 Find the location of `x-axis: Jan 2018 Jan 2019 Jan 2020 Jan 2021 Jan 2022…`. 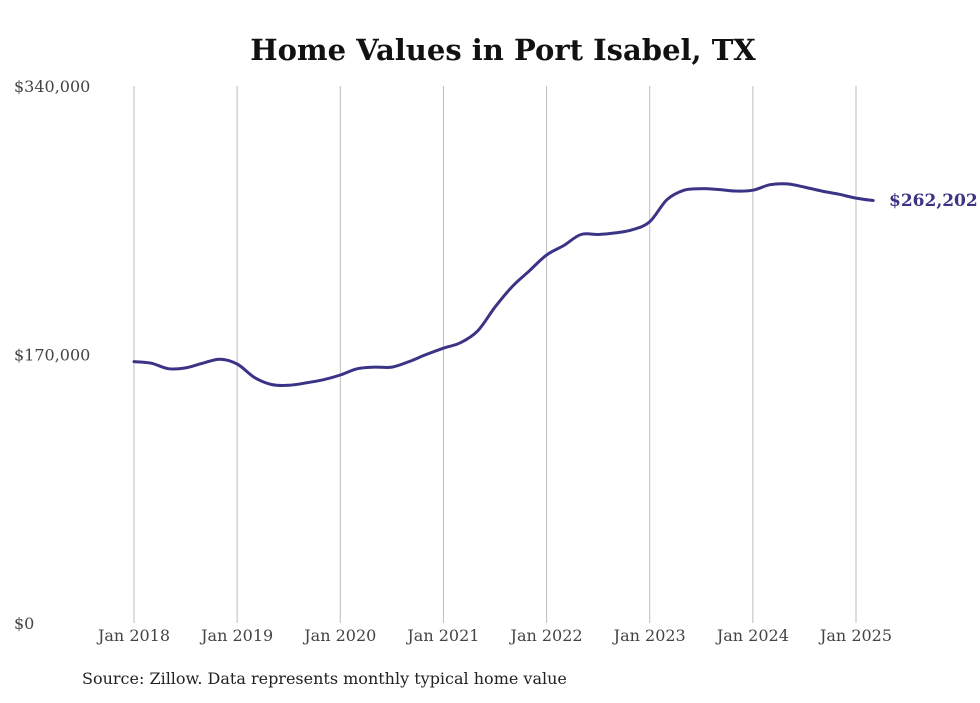

x-axis: Jan 2018 Jan 2019 Jan 2020 Jan 2021 Jan 2022… is located at coordinates (494, 635).